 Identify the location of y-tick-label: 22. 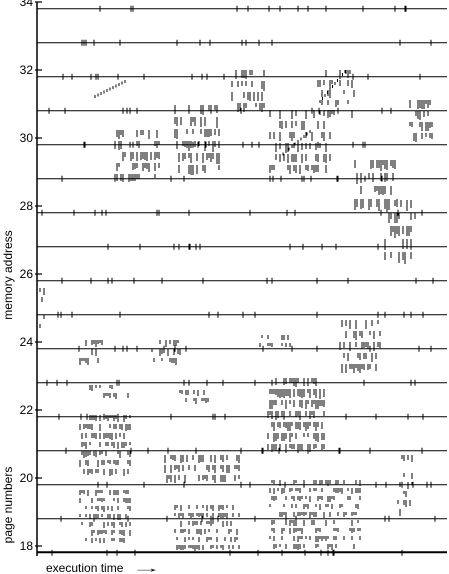
(27, 410).